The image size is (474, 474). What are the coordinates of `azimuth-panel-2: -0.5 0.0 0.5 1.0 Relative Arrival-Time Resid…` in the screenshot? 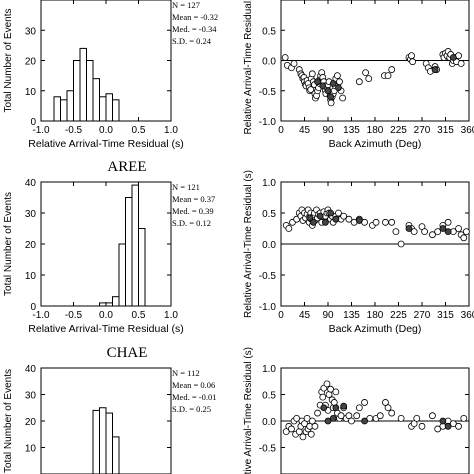 It's located at (356, 410).